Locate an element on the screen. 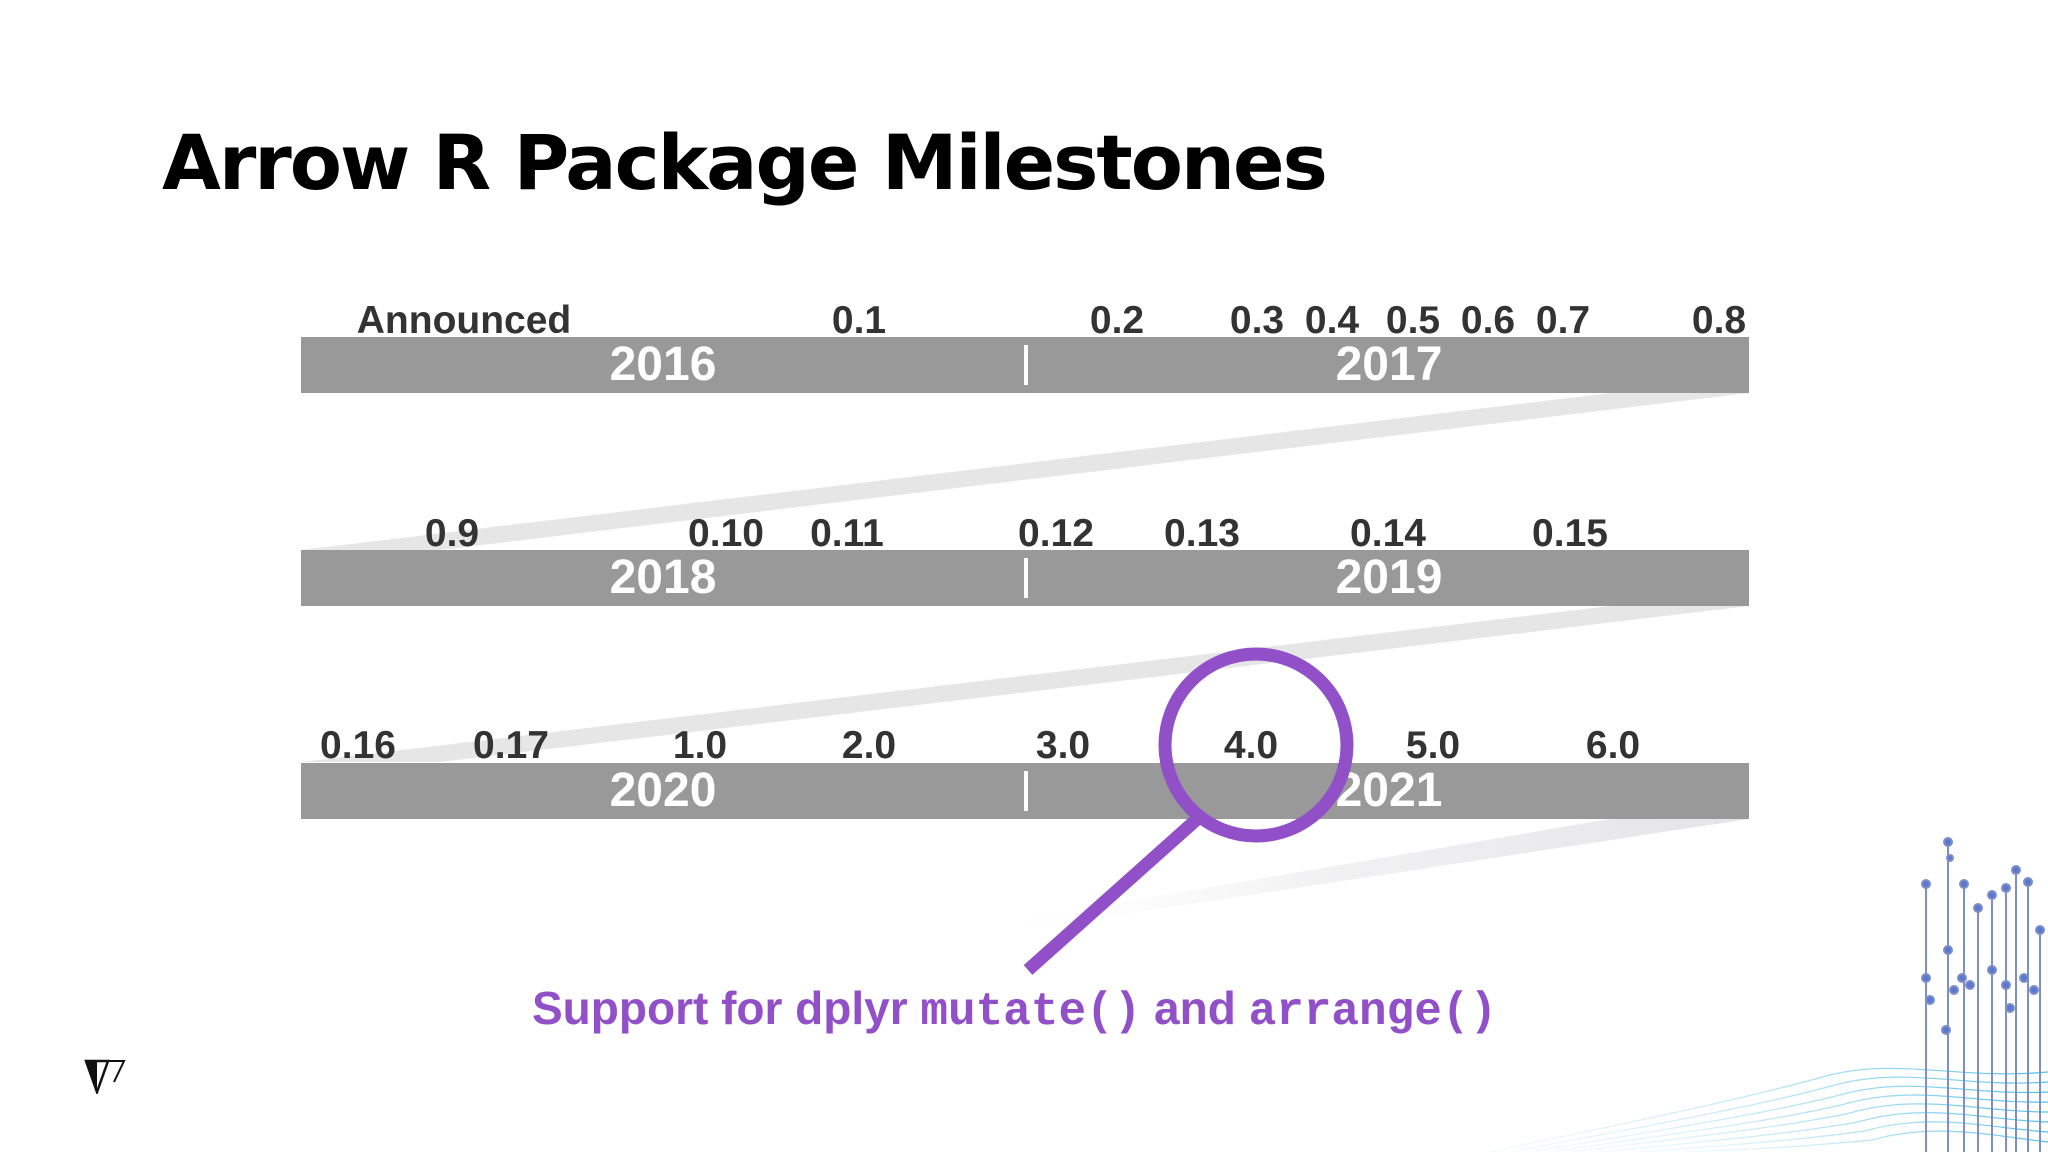 Image resolution: width=2048 pixels, height=1152 pixels. timeline-bar: 2016 2017 is located at coordinates (1025, 365).